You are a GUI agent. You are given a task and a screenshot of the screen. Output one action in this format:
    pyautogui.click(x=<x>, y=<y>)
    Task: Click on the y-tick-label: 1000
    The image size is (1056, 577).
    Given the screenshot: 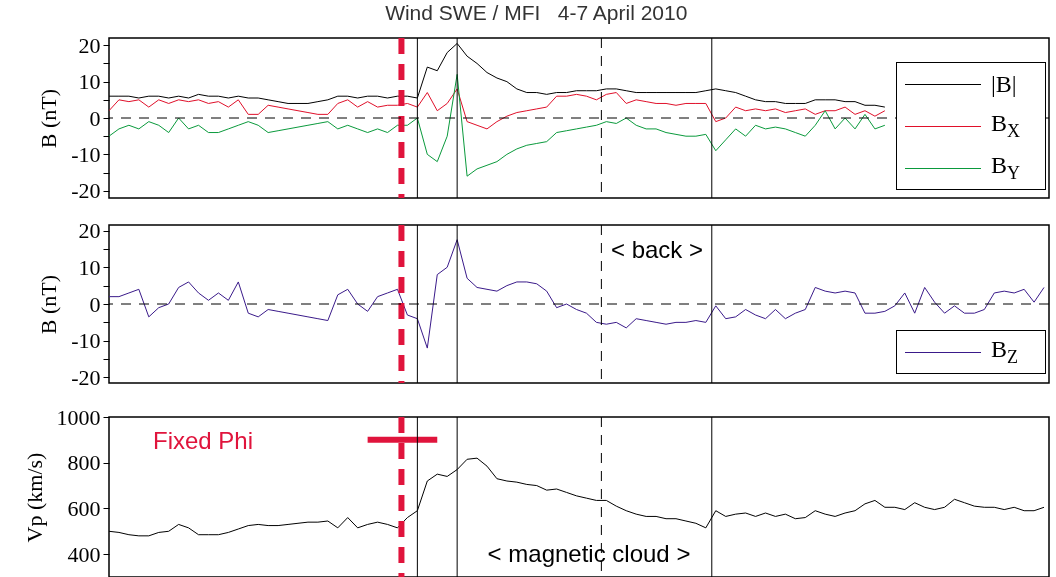 What is the action you would take?
    pyautogui.click(x=78, y=417)
    